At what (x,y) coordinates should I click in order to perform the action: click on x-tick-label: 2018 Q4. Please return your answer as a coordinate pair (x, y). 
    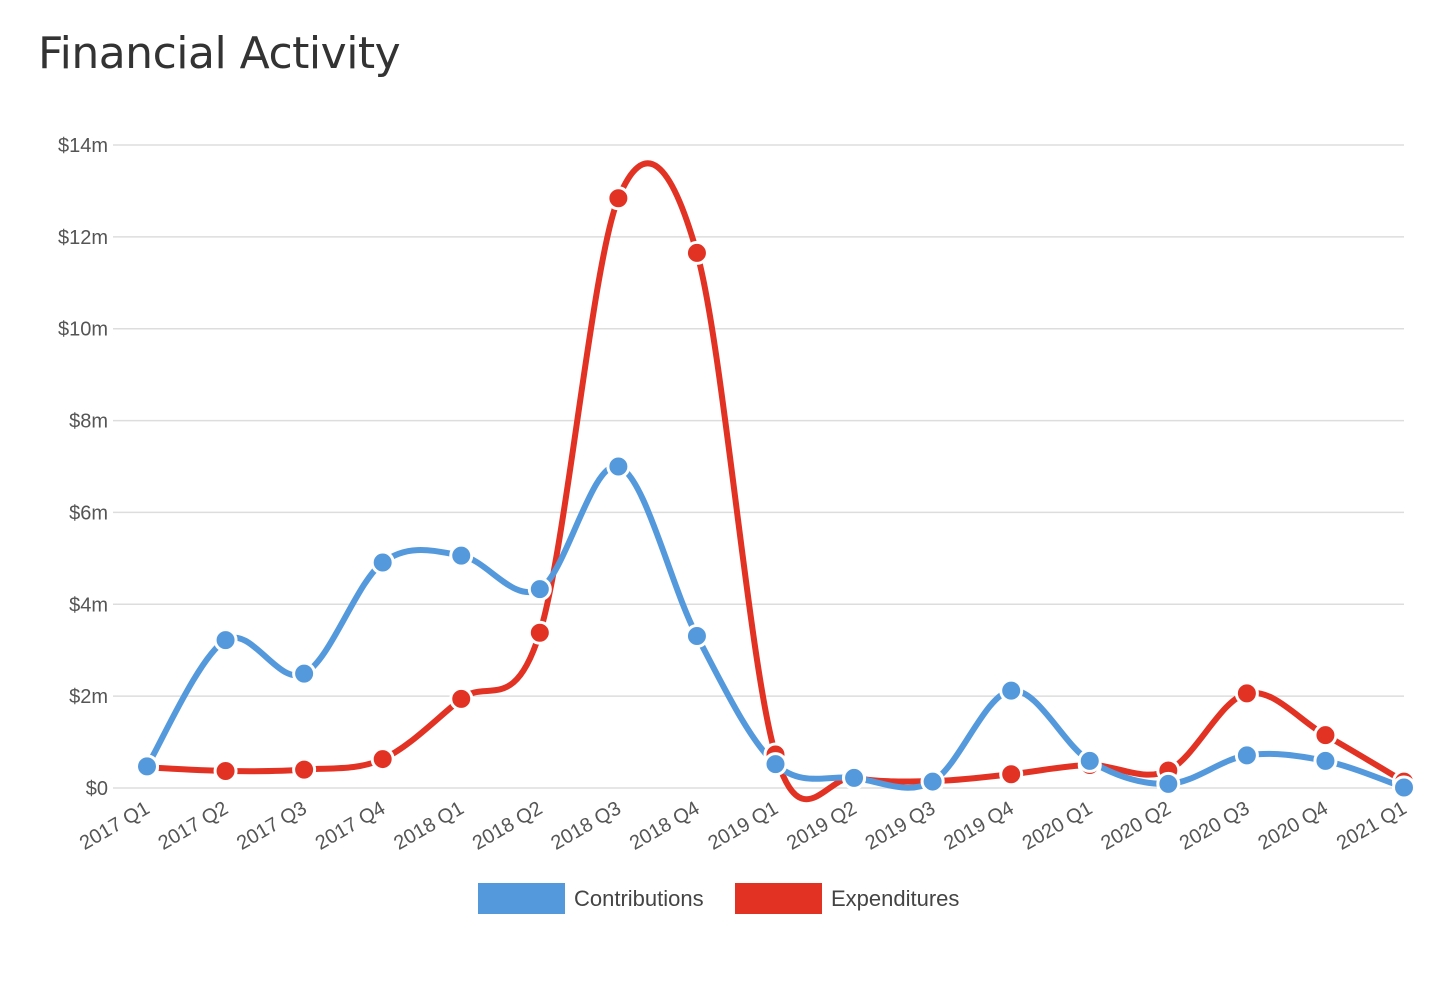
    Looking at the image, I should click on (664, 825).